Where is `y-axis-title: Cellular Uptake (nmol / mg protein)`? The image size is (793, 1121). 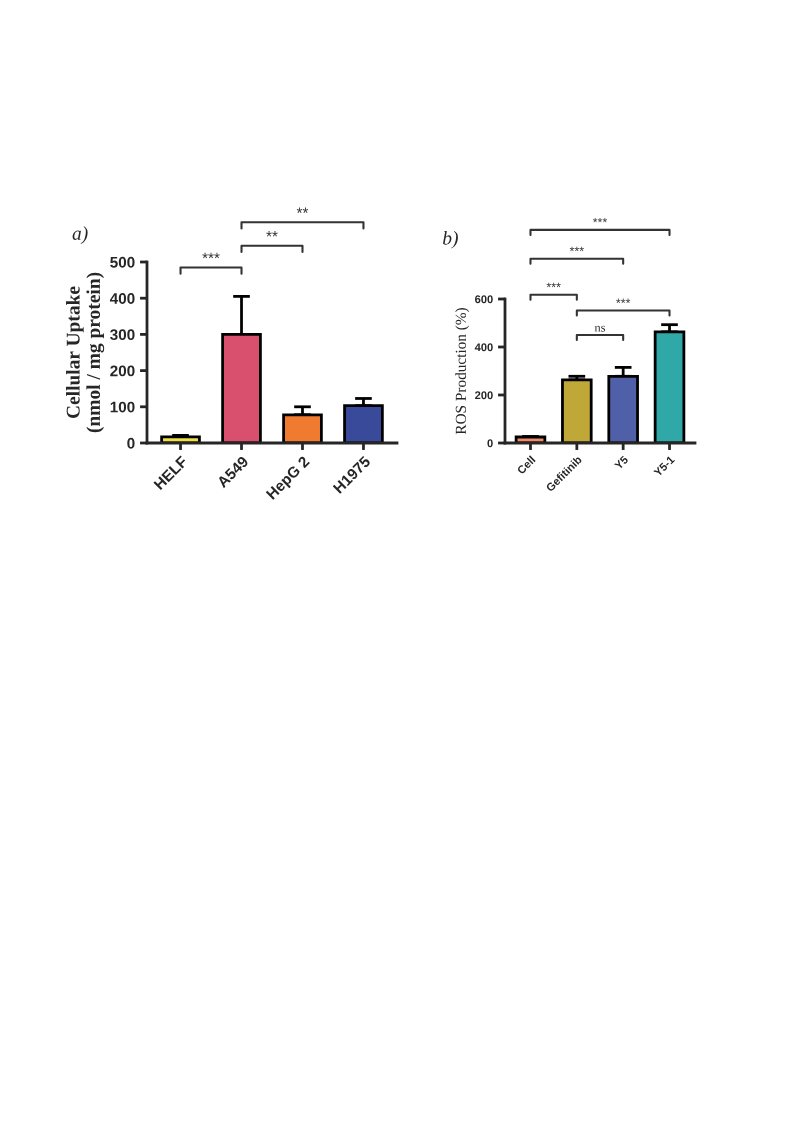 y-axis-title: Cellular Uptake (nmol / mg protein) is located at coordinates (85, 352).